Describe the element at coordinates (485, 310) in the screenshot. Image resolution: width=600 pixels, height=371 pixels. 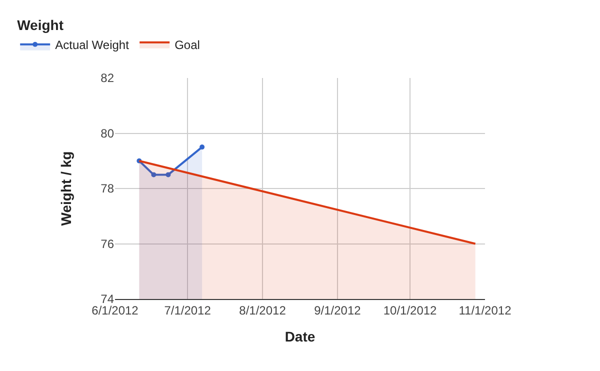
I see `x-tick-label: 11/1/2012` at that location.